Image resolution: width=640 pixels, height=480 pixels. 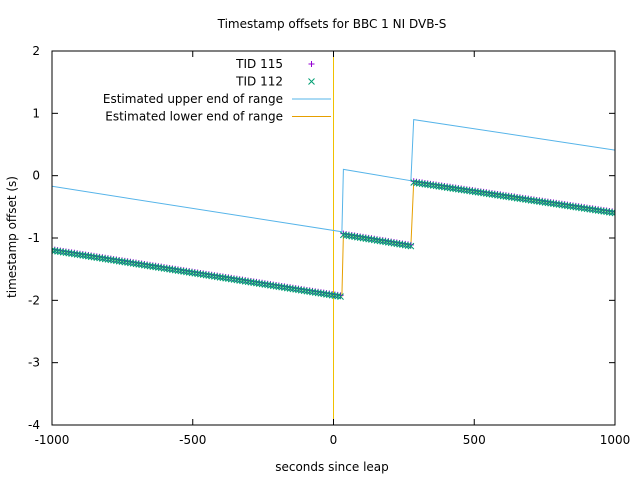 What do you see at coordinates (34, 425) in the screenshot?
I see `y-tick-label: -4` at bounding box center [34, 425].